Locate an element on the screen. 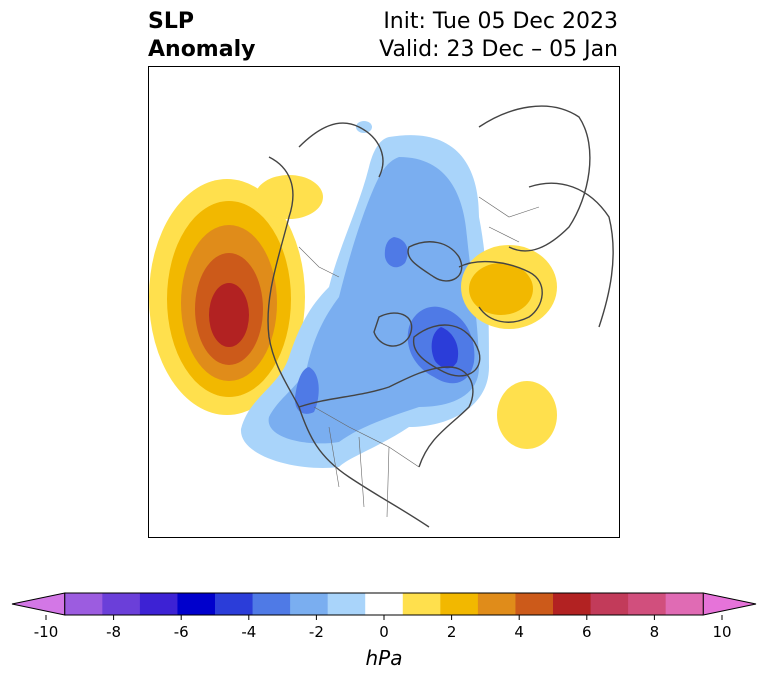 The width and height of the screenshot is (768, 684). colorbar-tick-label: 8 is located at coordinates (655, 632).